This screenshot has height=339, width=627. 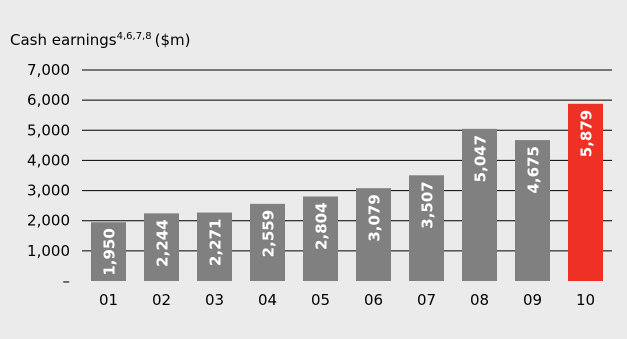 What do you see at coordinates (347, 300) in the screenshot?
I see `x-axis-ticks: 01 02 03 04 05 06 07 08 09 10` at bounding box center [347, 300].